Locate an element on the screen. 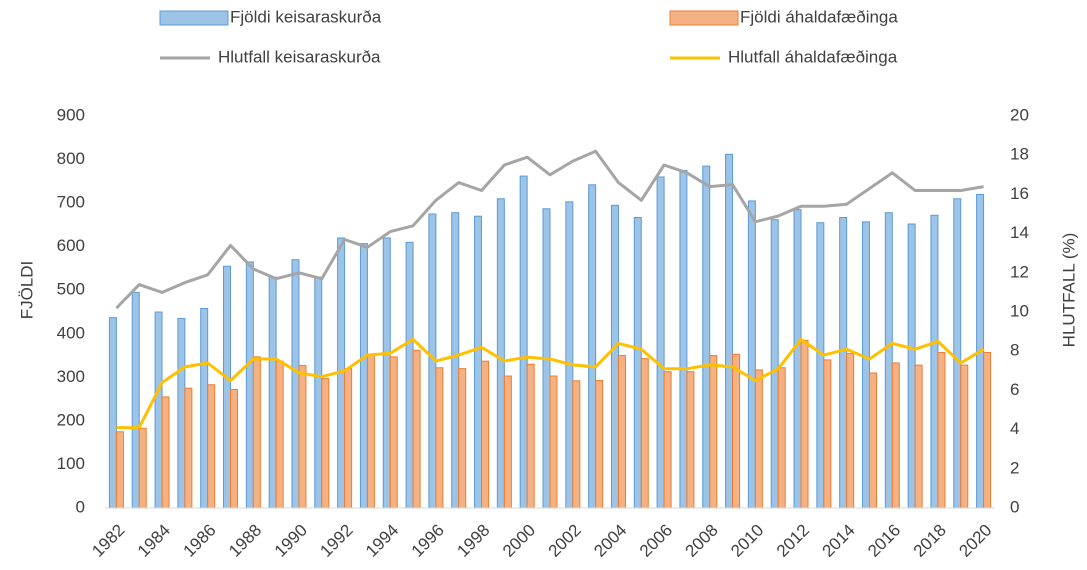 This screenshot has width=1087, height=570. x-tick-label: 1994 is located at coordinates (382, 541).